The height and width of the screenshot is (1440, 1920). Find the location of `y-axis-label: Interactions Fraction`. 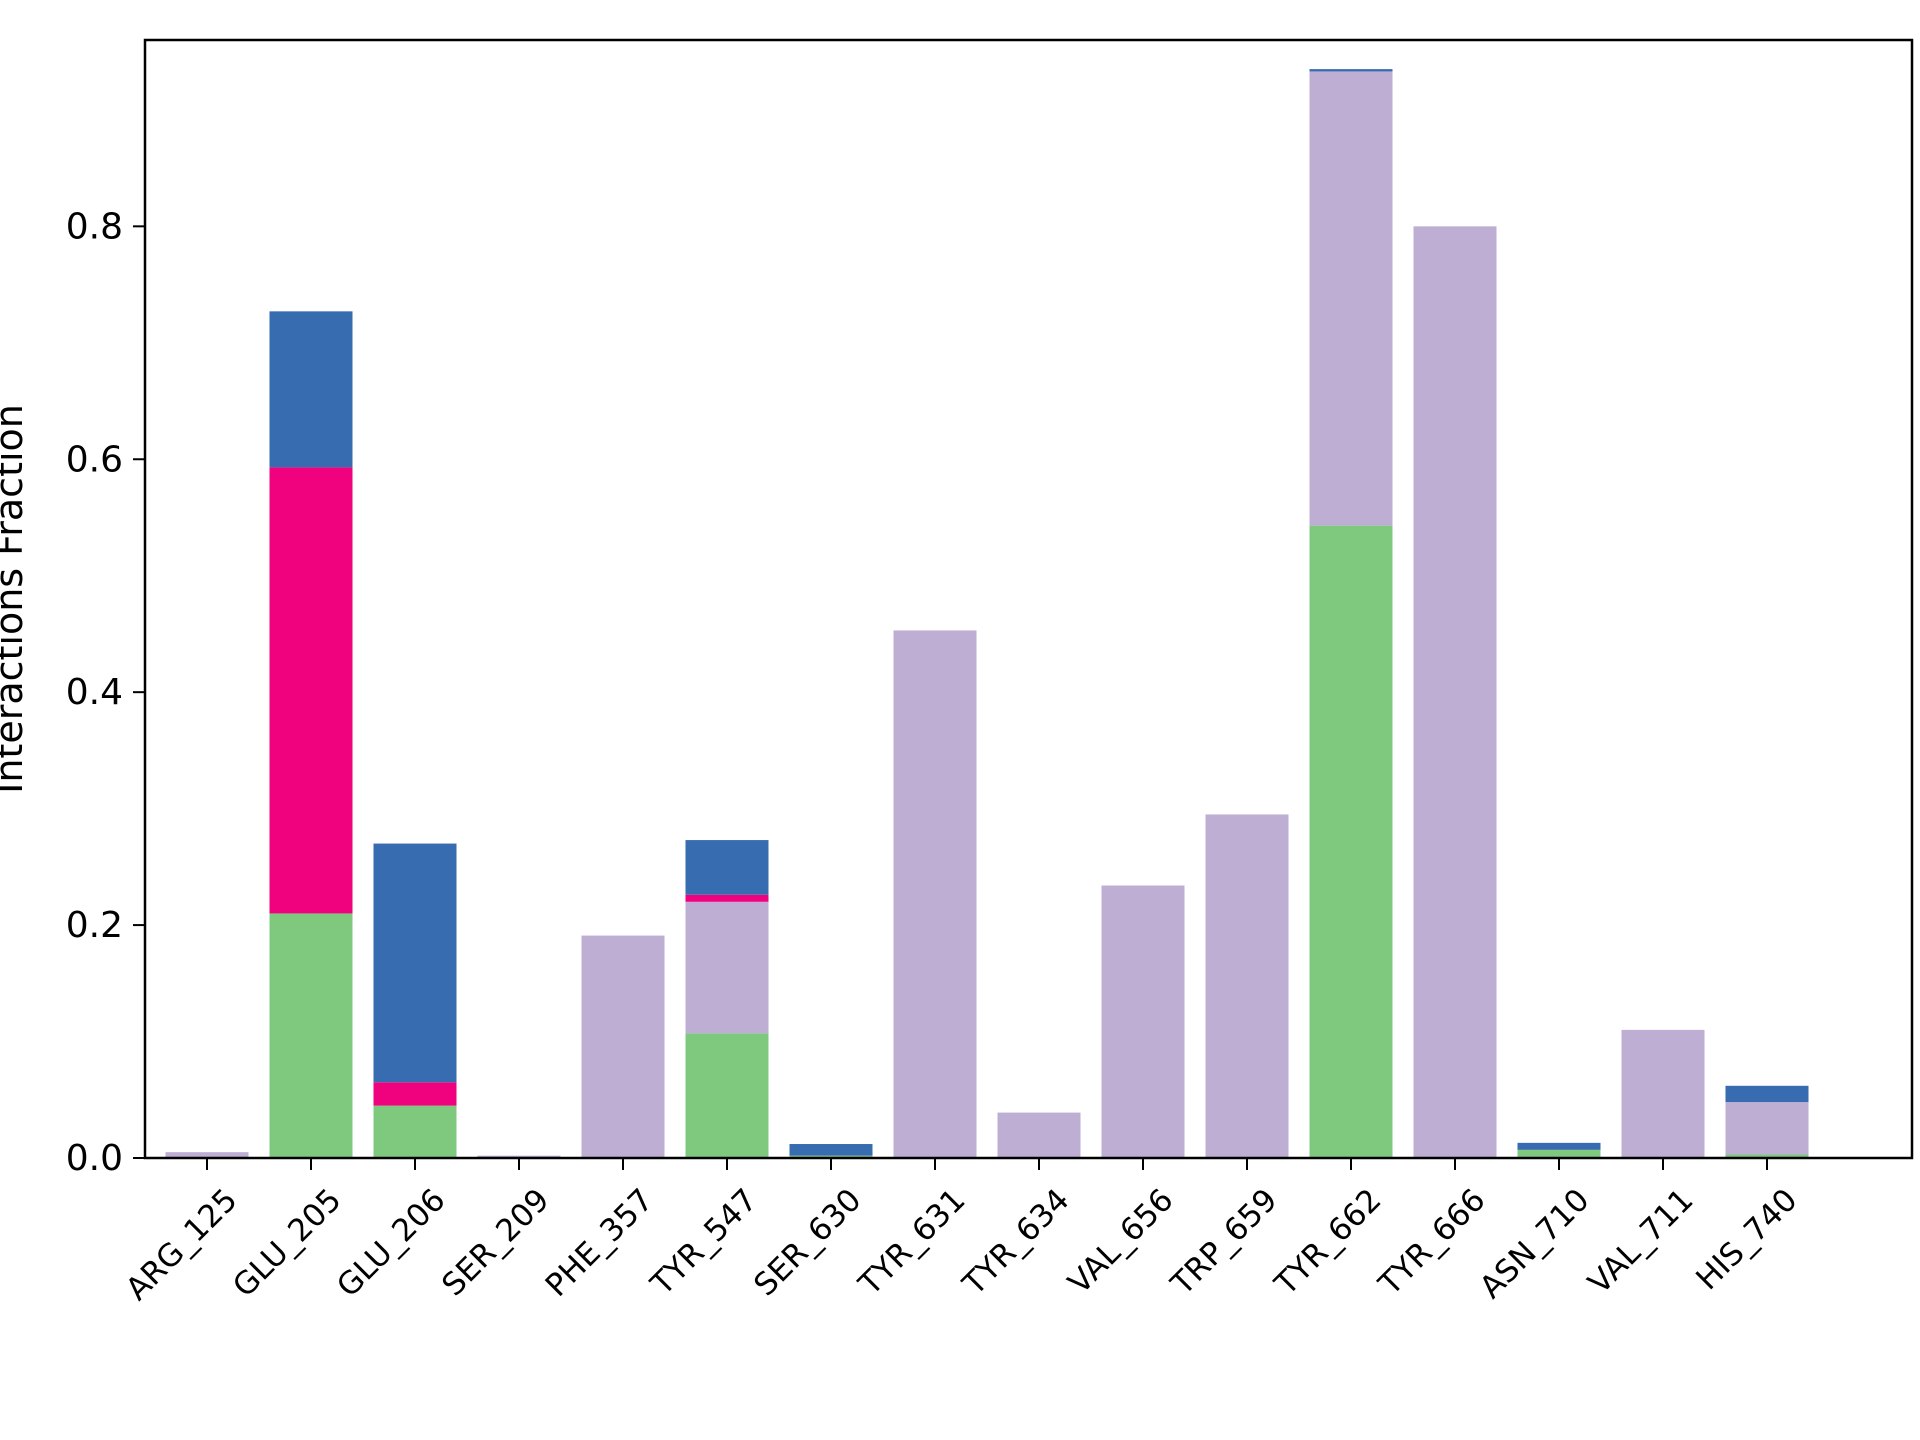

y-axis-label: Interactions Fraction is located at coordinates (15, 599).